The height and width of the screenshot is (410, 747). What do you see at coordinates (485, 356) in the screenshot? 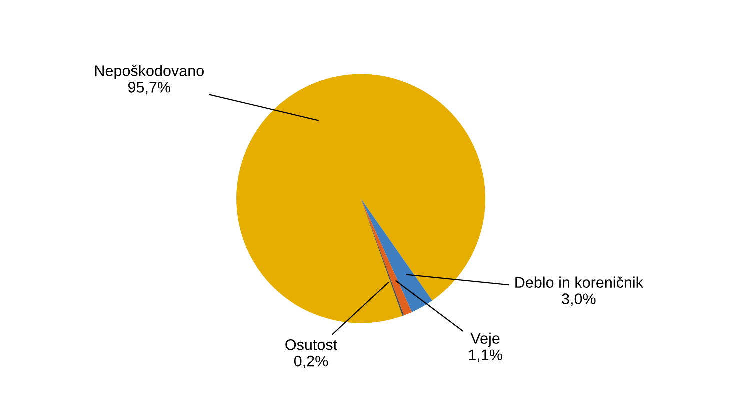
I see `data-label: 1,1%` at bounding box center [485, 356].